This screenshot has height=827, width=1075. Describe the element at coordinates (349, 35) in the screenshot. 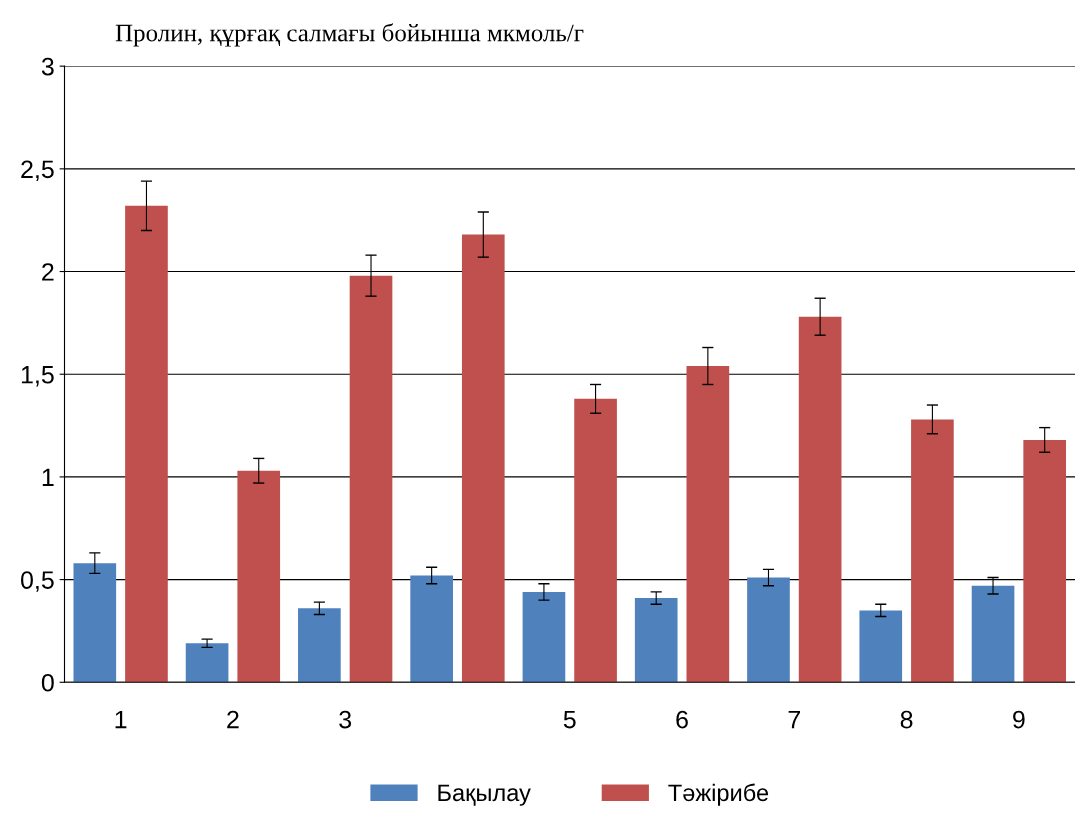

I see `chart-title: Пролин, құрғақ салмағы бойынша мкмоль/г` at that location.